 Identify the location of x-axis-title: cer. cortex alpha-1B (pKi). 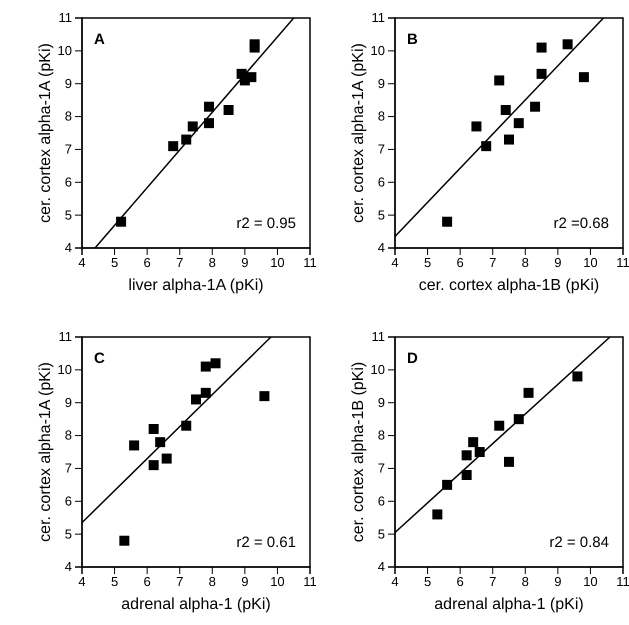
(509, 285).